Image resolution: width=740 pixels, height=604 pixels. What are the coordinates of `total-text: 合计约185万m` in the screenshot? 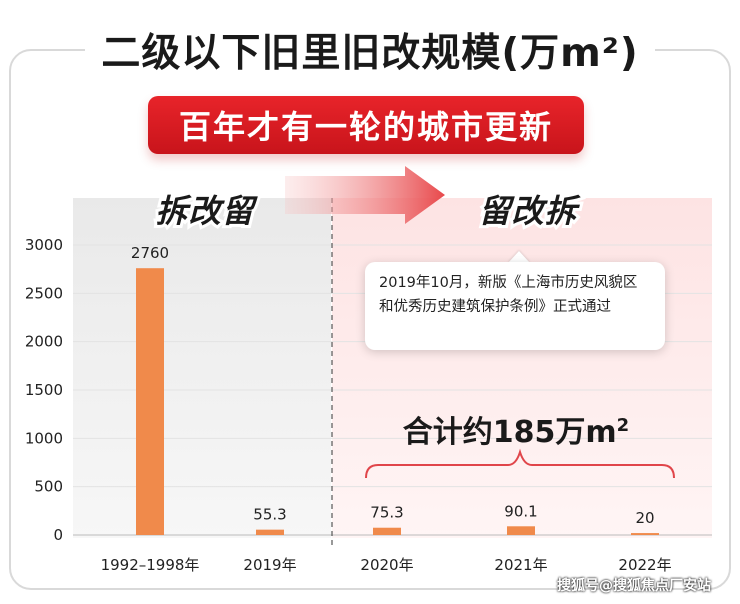 It's located at (509, 432).